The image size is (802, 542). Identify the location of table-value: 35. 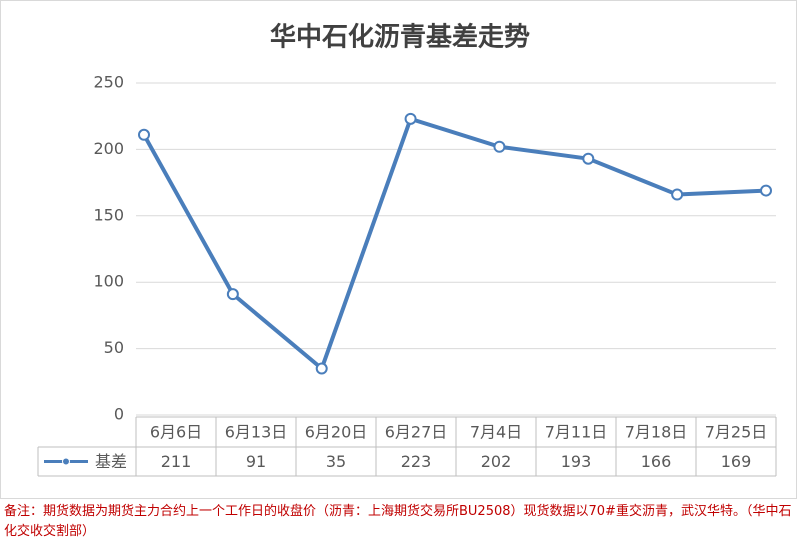
(336, 461).